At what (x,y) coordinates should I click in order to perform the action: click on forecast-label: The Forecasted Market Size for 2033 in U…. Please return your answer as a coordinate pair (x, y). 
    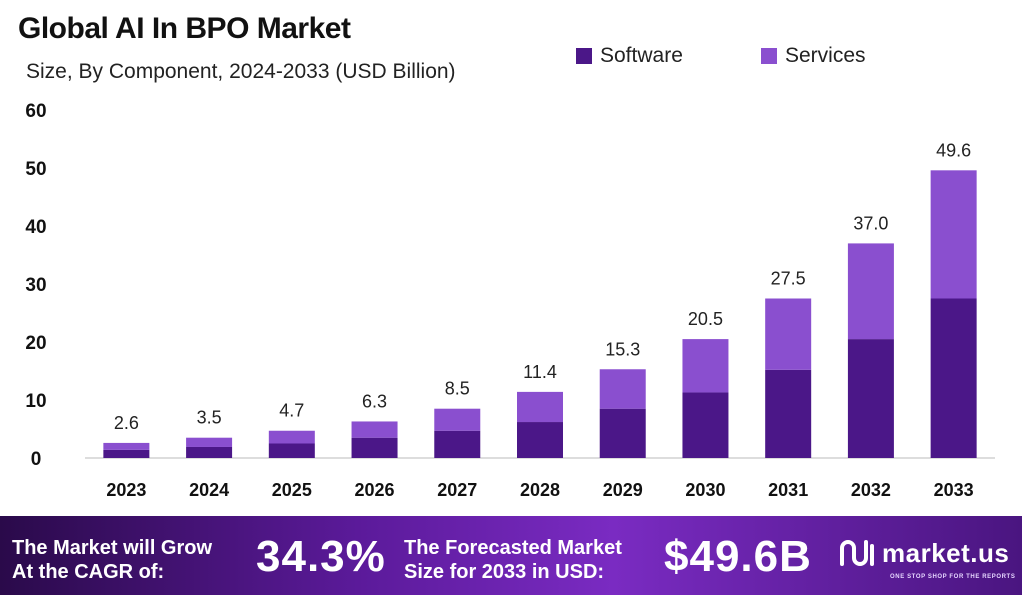
    Looking at the image, I should click on (513, 560).